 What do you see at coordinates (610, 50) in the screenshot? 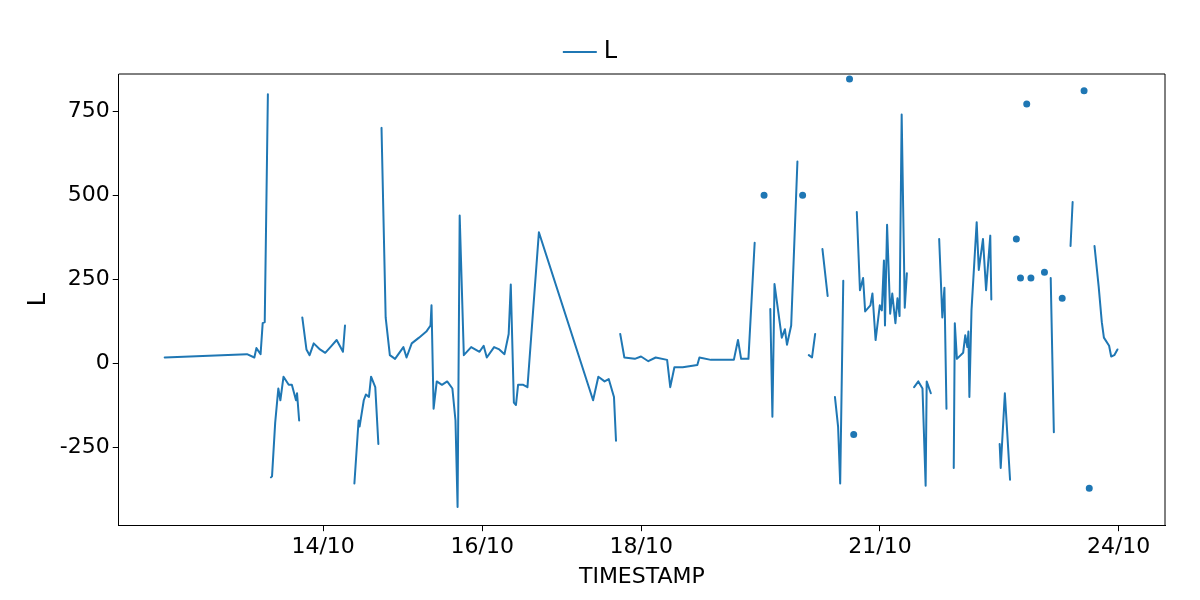
I see `legend-label: L` at bounding box center [610, 50].